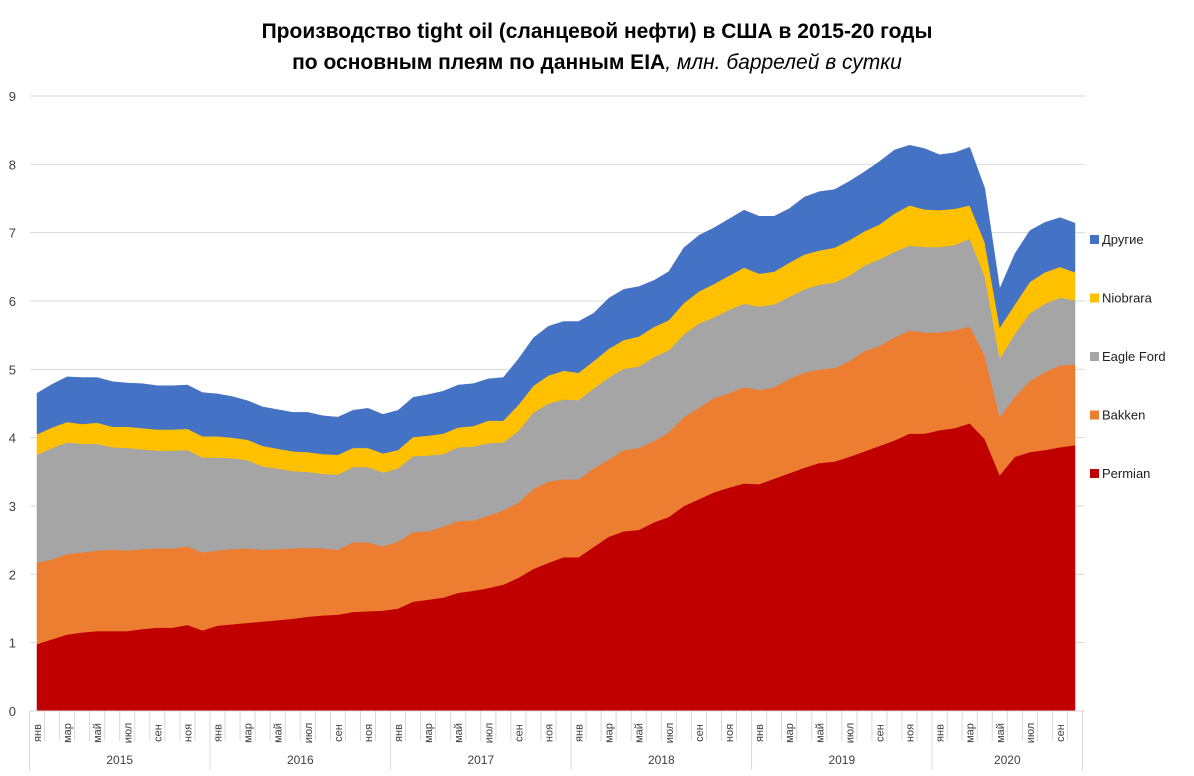  I want to click on y-tick-label: 0, so click(12, 711).